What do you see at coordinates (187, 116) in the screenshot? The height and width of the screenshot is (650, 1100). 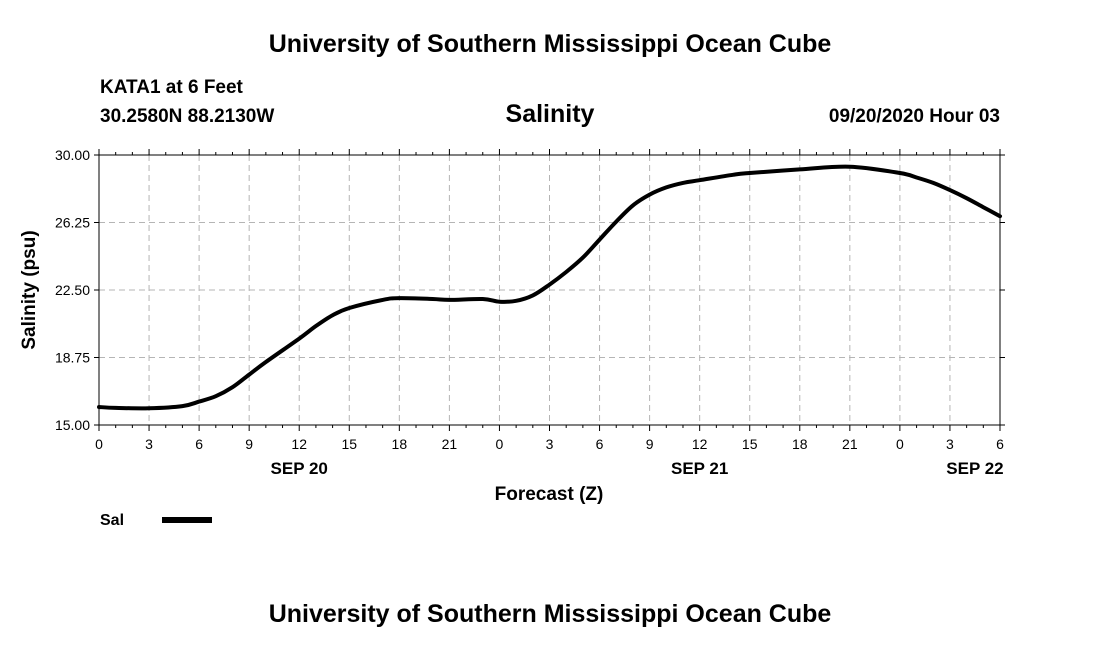 I see `station-coords: 30.2580N 88.2130W` at bounding box center [187, 116].